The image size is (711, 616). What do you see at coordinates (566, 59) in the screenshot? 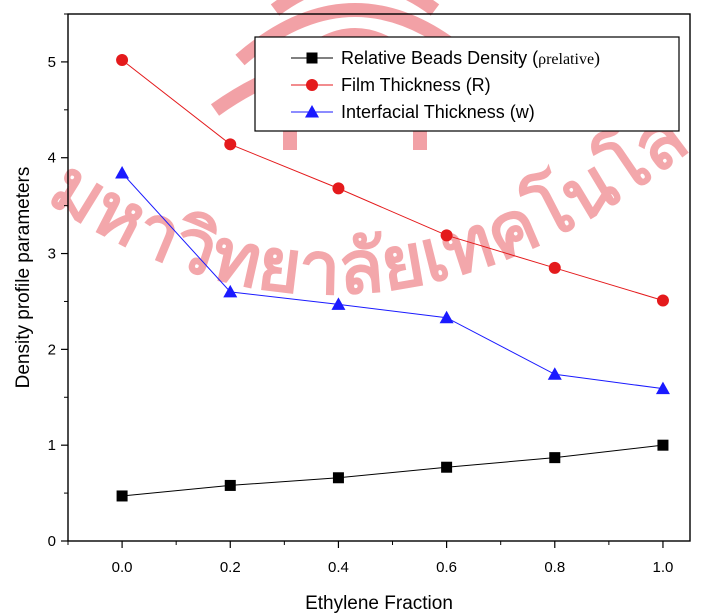
I see `legend-label-symbol: ρrelative` at bounding box center [566, 59].